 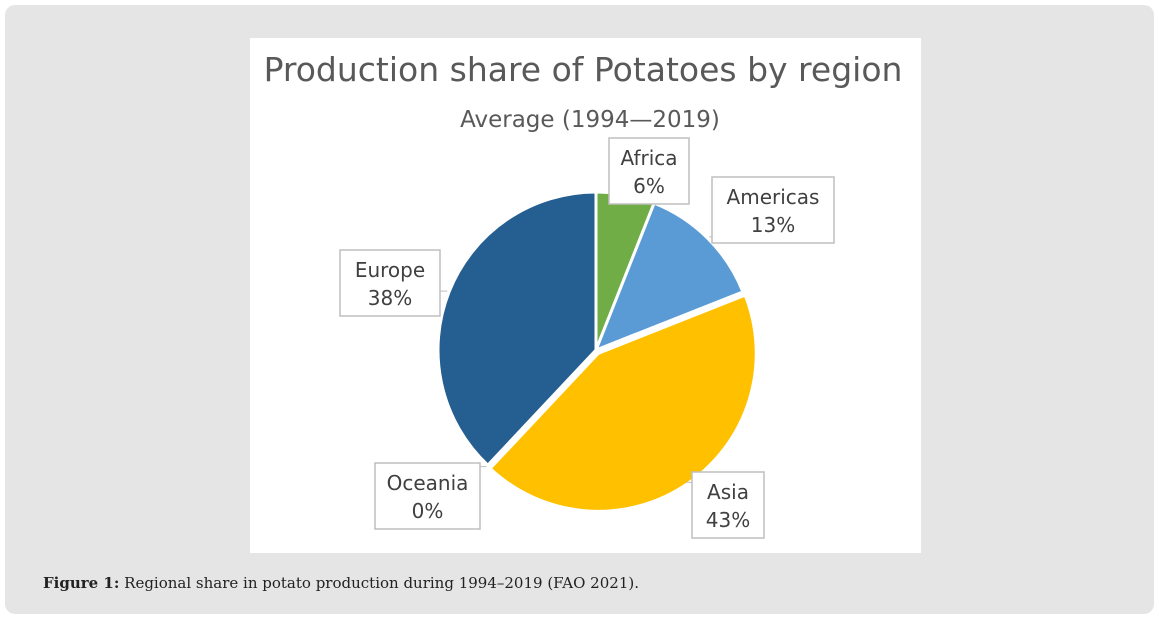 I want to click on chart-subtitle: Average (1994—2019), so click(x=590, y=120).